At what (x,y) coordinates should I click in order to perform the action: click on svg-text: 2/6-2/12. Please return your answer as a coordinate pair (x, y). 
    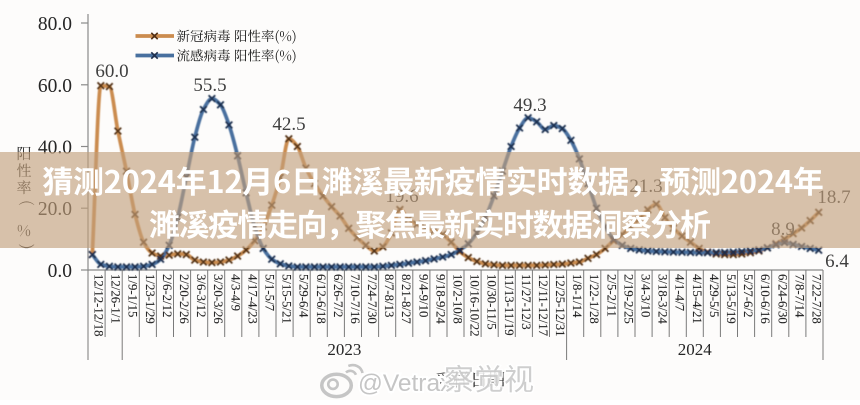
    Looking at the image, I should click on (167, 295).